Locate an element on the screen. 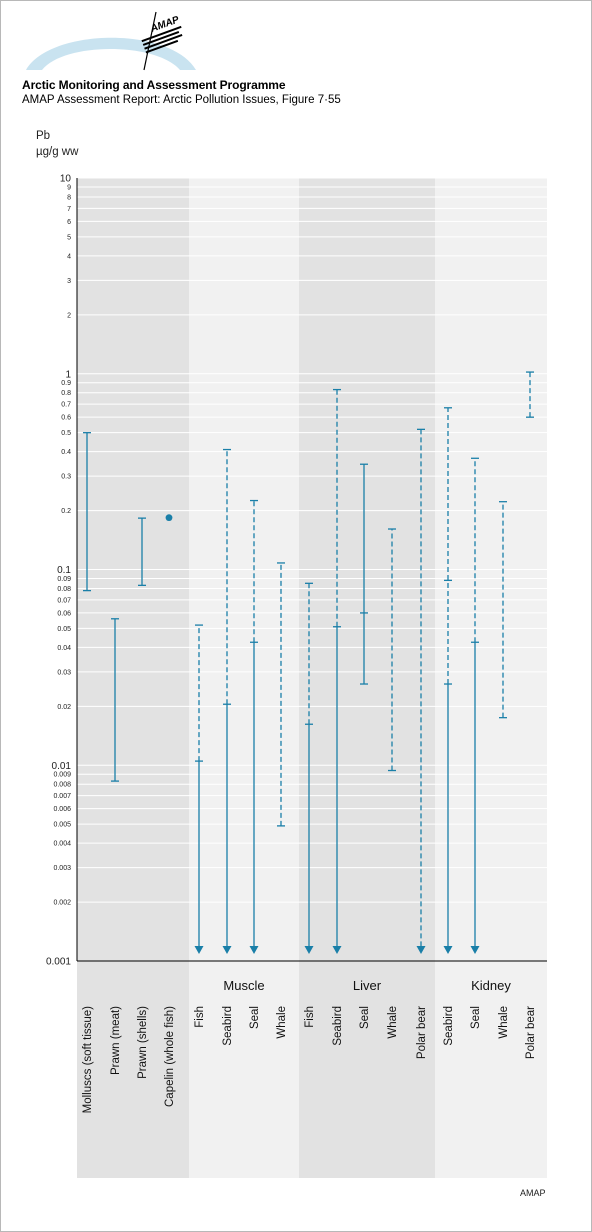 This screenshot has width=592, height=1232. group-label: Muscle is located at coordinates (243, 985).